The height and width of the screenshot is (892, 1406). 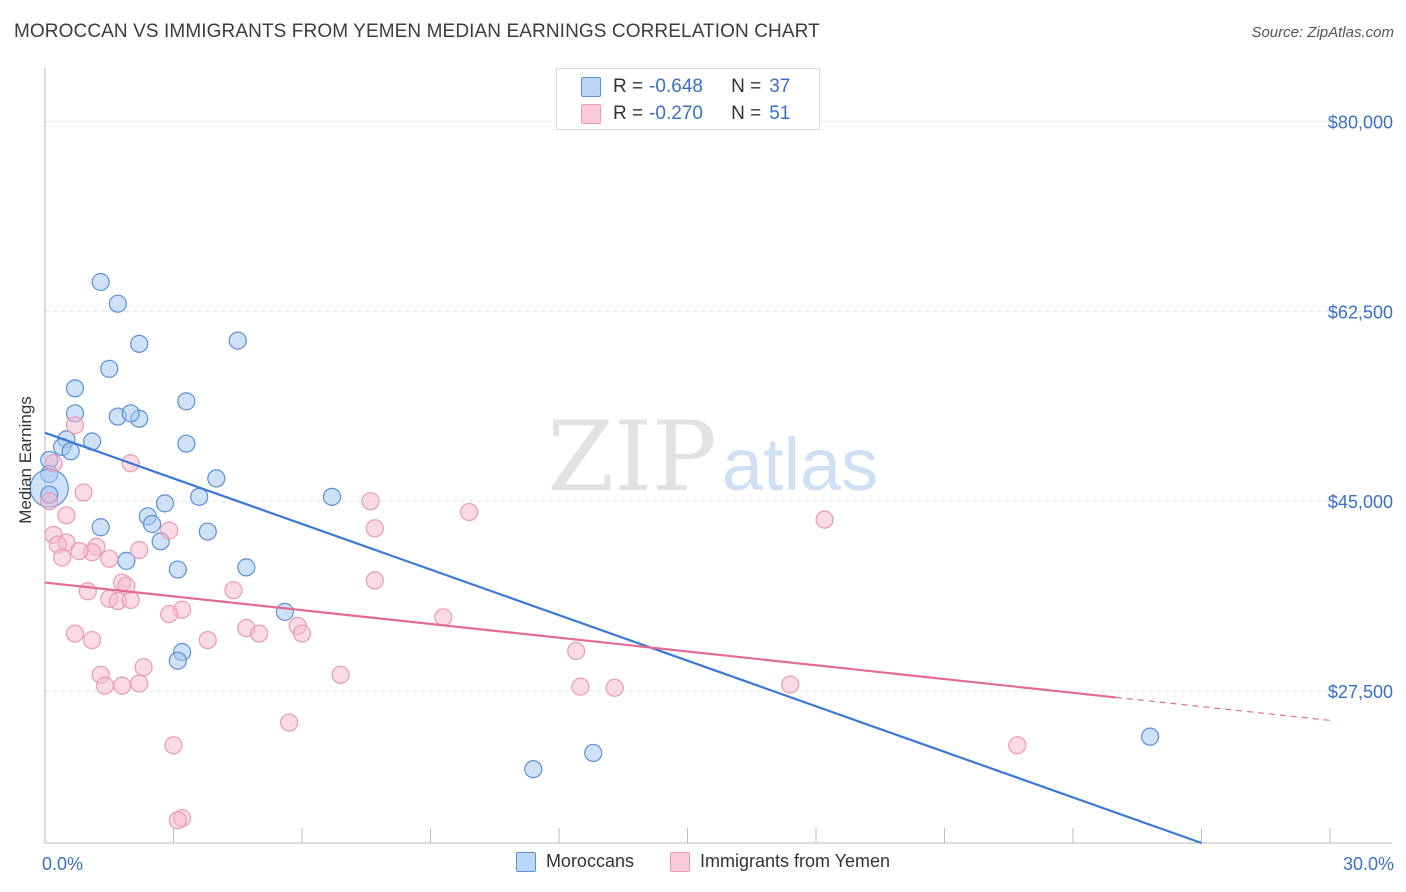 I want to click on y-tick-label: $45,000, so click(x=1360, y=502).